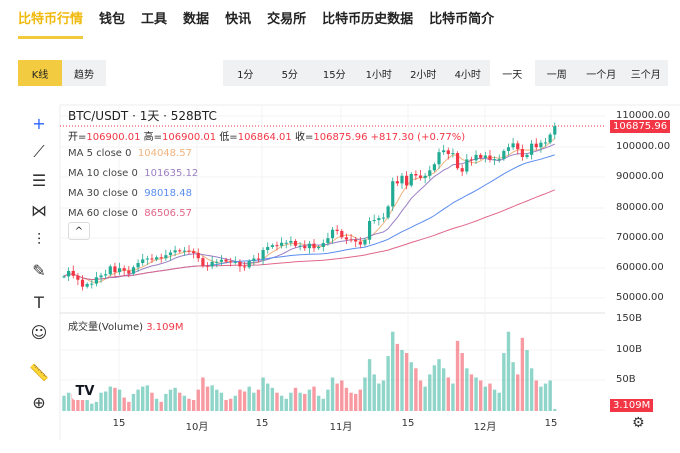 This screenshot has width=680, height=453. Describe the element at coordinates (130, 193) in the screenshot. I see `ma30-legend: MA 30 close 0 98018.48` at that location.